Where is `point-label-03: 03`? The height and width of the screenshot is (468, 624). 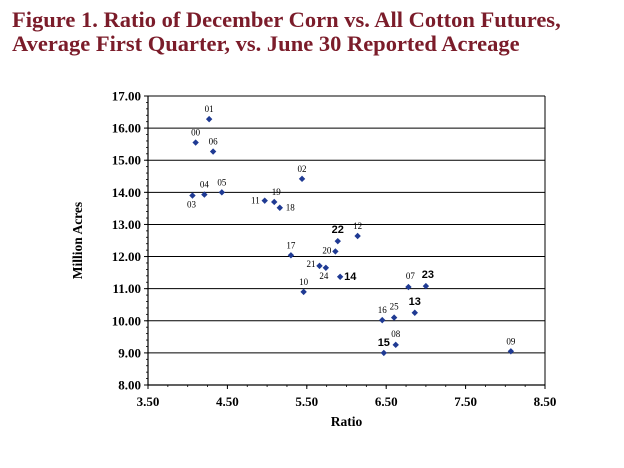 point-label-03: 03 is located at coordinates (192, 205).